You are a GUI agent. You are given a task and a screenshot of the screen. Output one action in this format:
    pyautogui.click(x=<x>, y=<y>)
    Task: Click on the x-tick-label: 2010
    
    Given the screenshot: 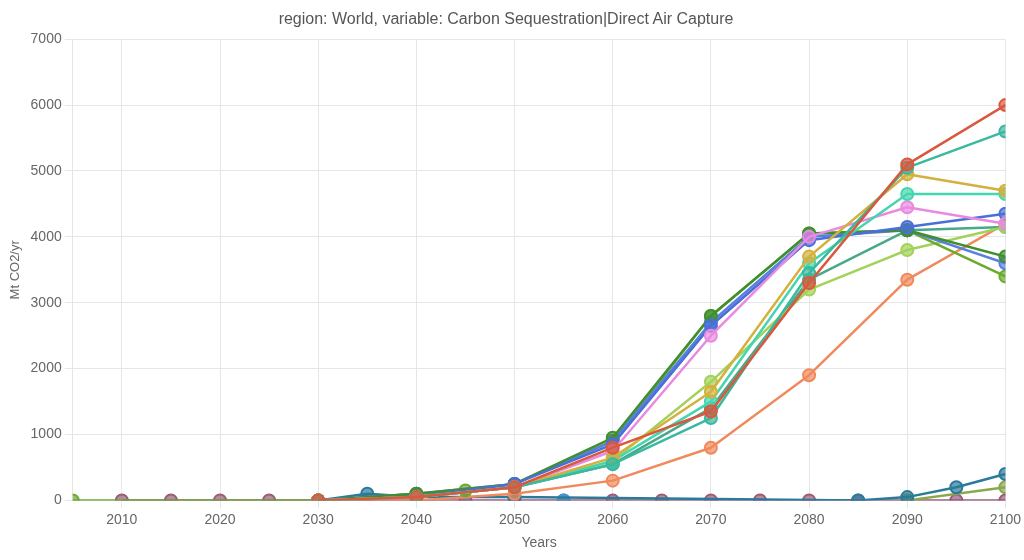 What is the action you would take?
    pyautogui.click(x=122, y=518)
    